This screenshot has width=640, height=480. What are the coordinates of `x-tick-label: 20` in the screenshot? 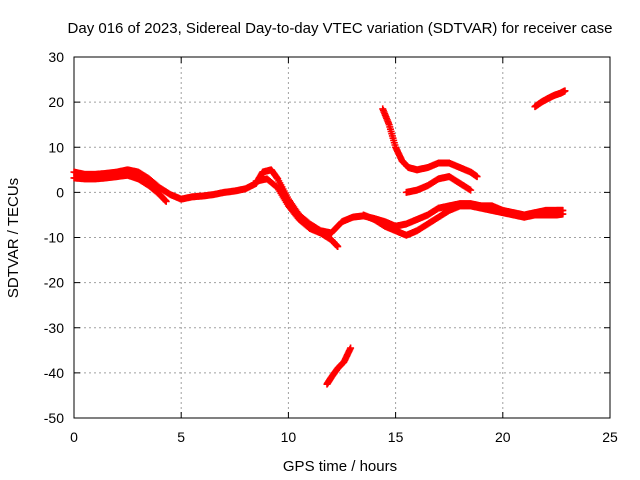 It's located at (503, 437).